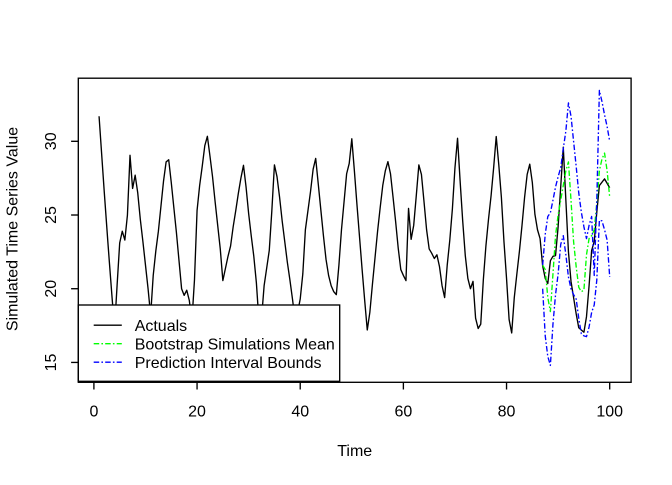 This screenshot has height=485, width=672. Describe the element at coordinates (300, 412) in the screenshot. I see `svg-text: 40` at that location.